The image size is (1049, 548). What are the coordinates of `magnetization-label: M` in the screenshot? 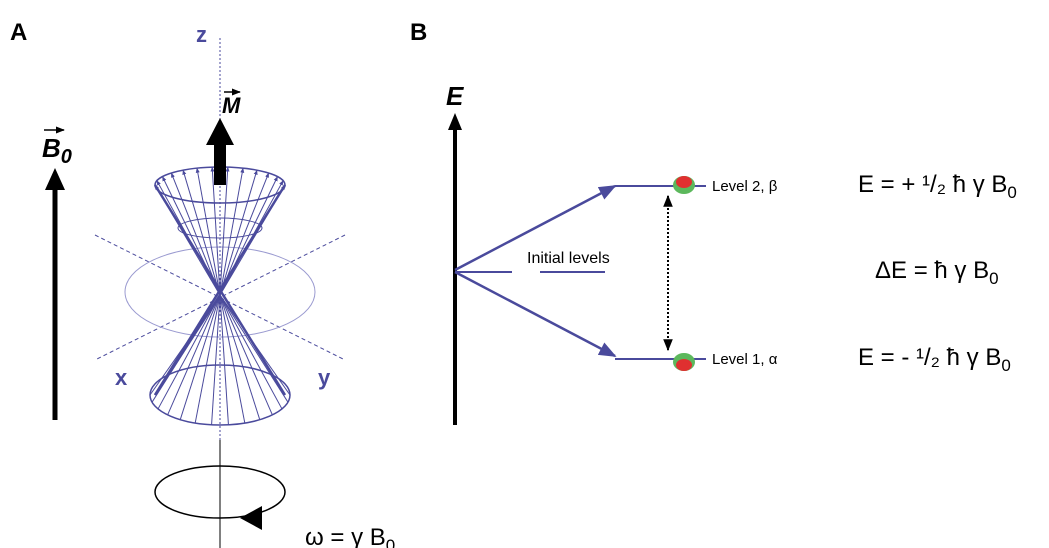 It's located at (231, 105).